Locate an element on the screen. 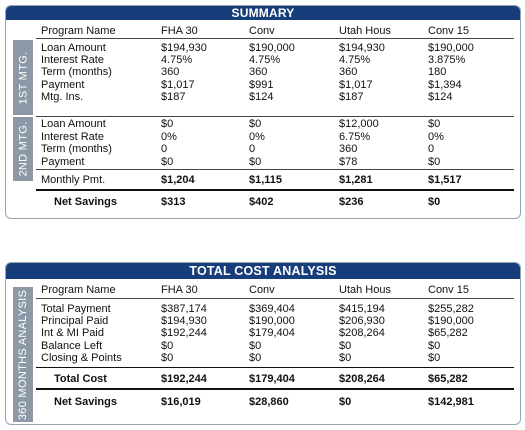  row-value: $194,930 is located at coordinates (184, 48).